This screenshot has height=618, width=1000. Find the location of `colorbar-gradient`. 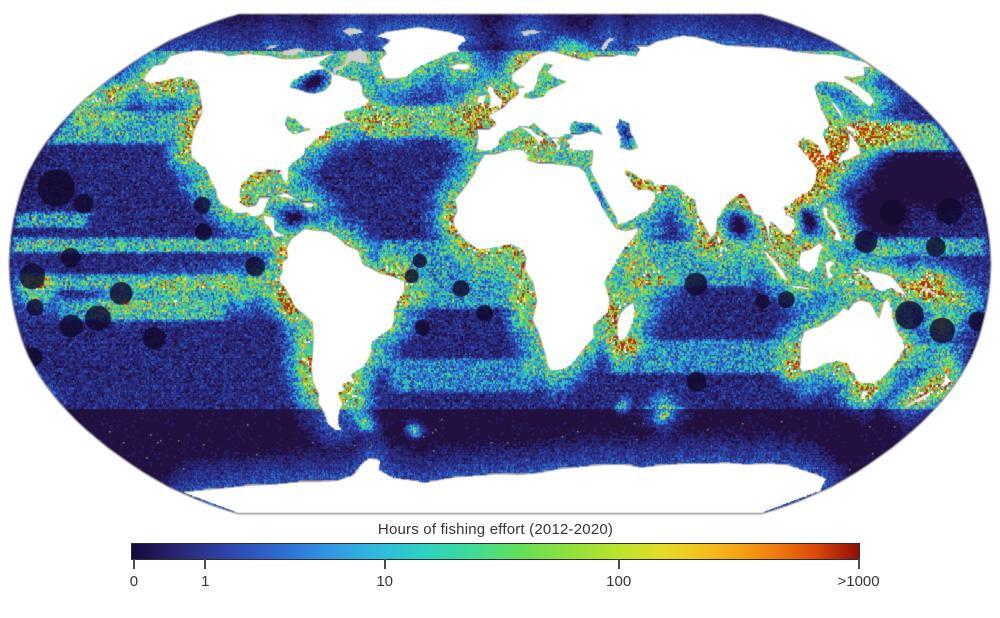

colorbar-gradient is located at coordinates (495, 551).